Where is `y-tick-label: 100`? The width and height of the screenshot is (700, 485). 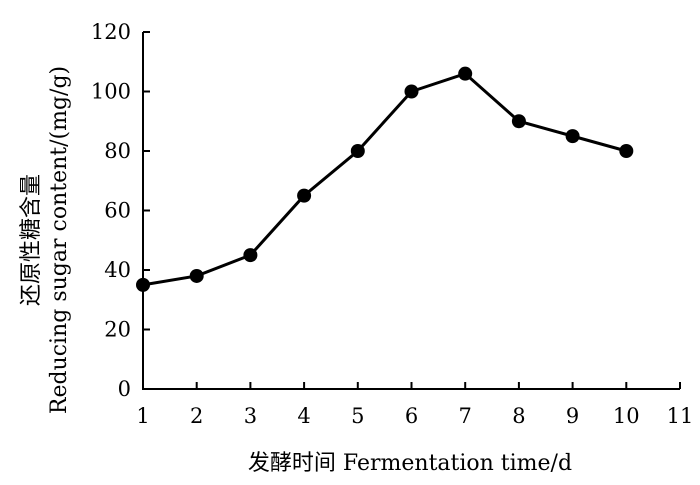 y-tick-label: 100 is located at coordinates (111, 92).